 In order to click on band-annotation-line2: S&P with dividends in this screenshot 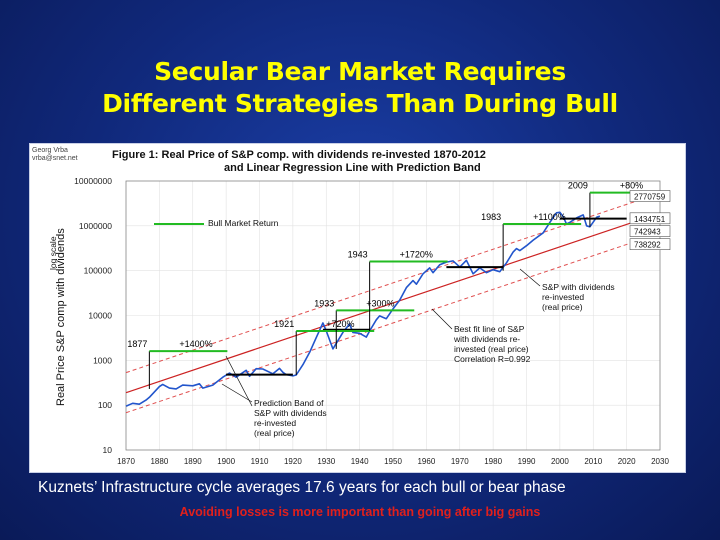, I will do `click(290, 413)`.